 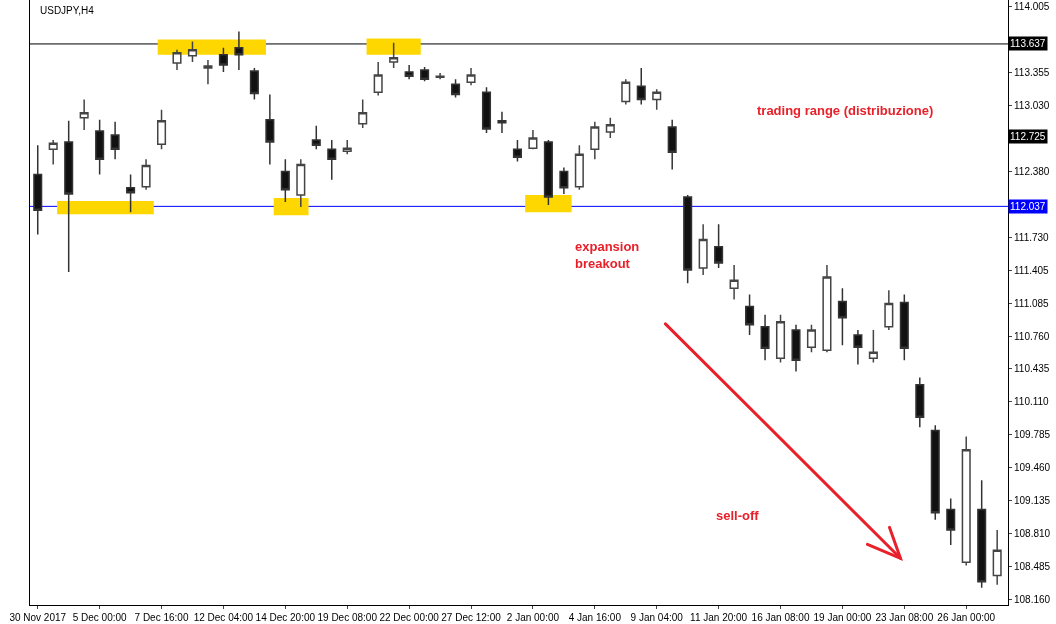 What do you see at coordinates (347, 617) in the screenshot?
I see `x-tick-label: 19 Dec 08:00` at bounding box center [347, 617].